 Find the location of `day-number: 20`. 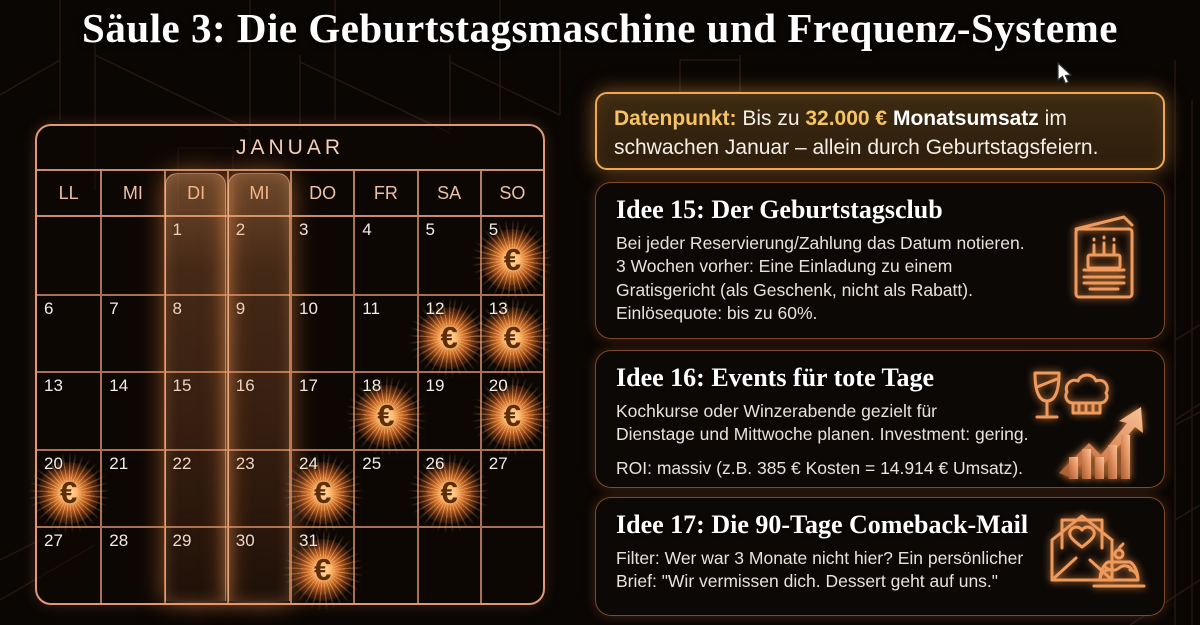

day-number: 20 is located at coordinates (53, 463).